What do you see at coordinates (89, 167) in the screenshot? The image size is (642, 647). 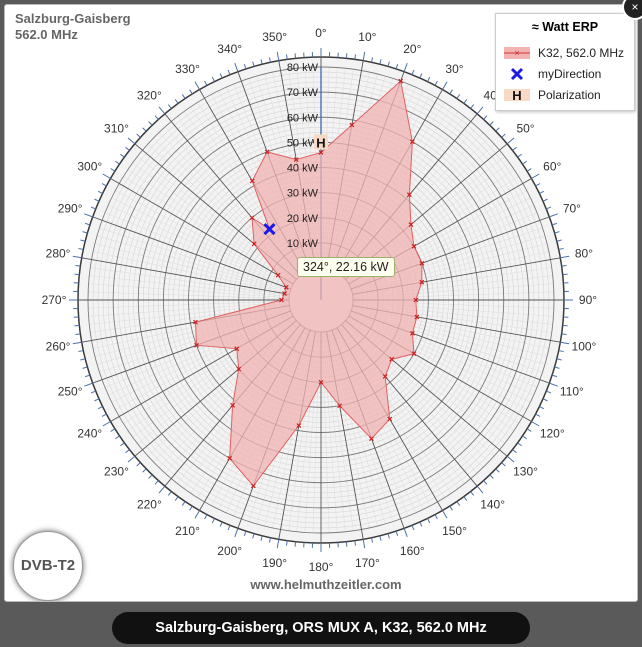 I see `angle-tick-label: 300°` at bounding box center [89, 167].